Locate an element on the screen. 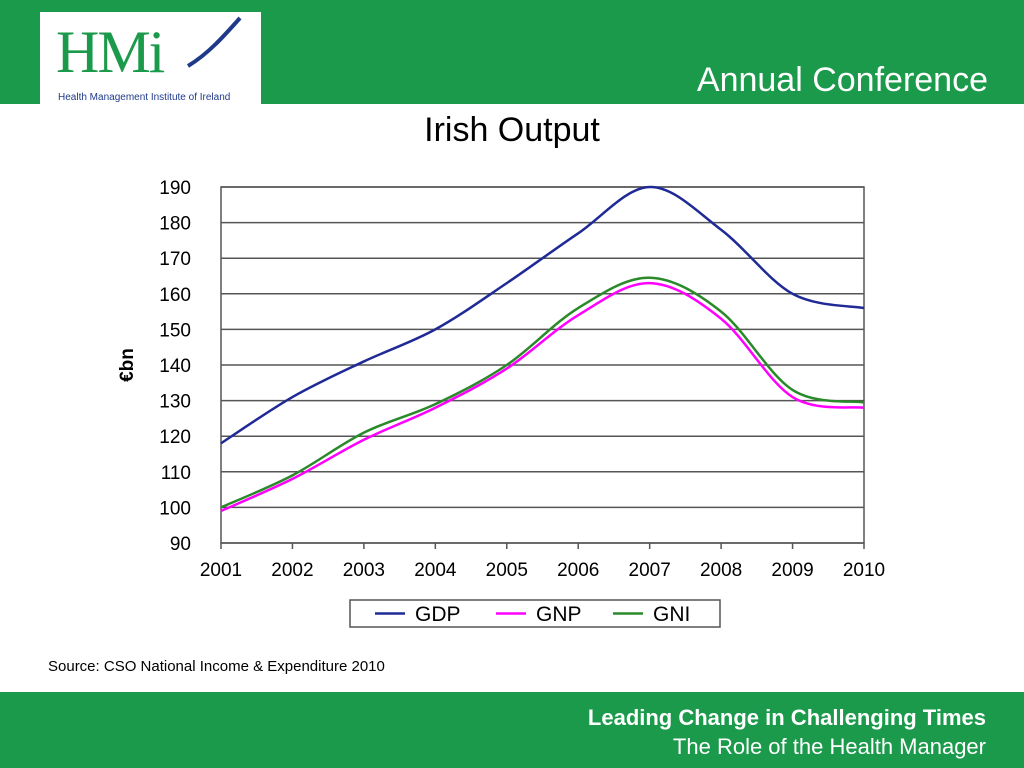 The height and width of the screenshot is (768, 1024). conference-title: Annual Conference is located at coordinates (842, 80).